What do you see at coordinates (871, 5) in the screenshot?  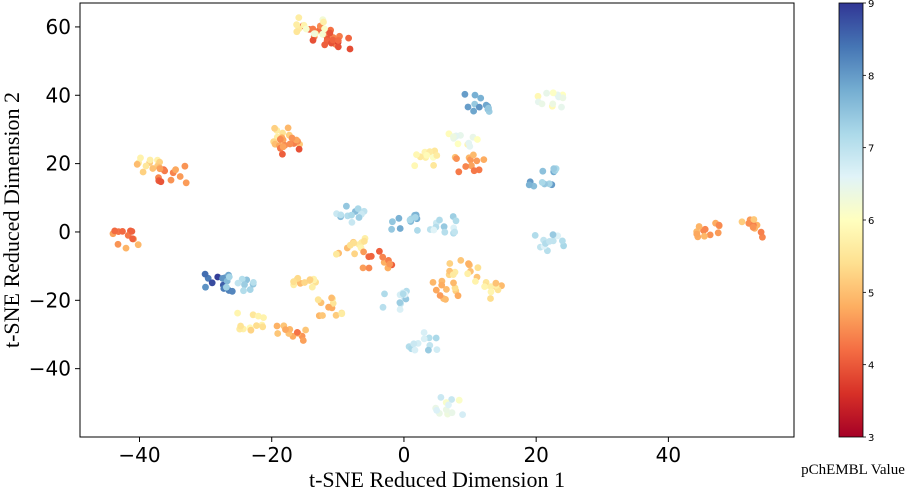 I see `colorbar-tick-label: 9` at bounding box center [871, 5].